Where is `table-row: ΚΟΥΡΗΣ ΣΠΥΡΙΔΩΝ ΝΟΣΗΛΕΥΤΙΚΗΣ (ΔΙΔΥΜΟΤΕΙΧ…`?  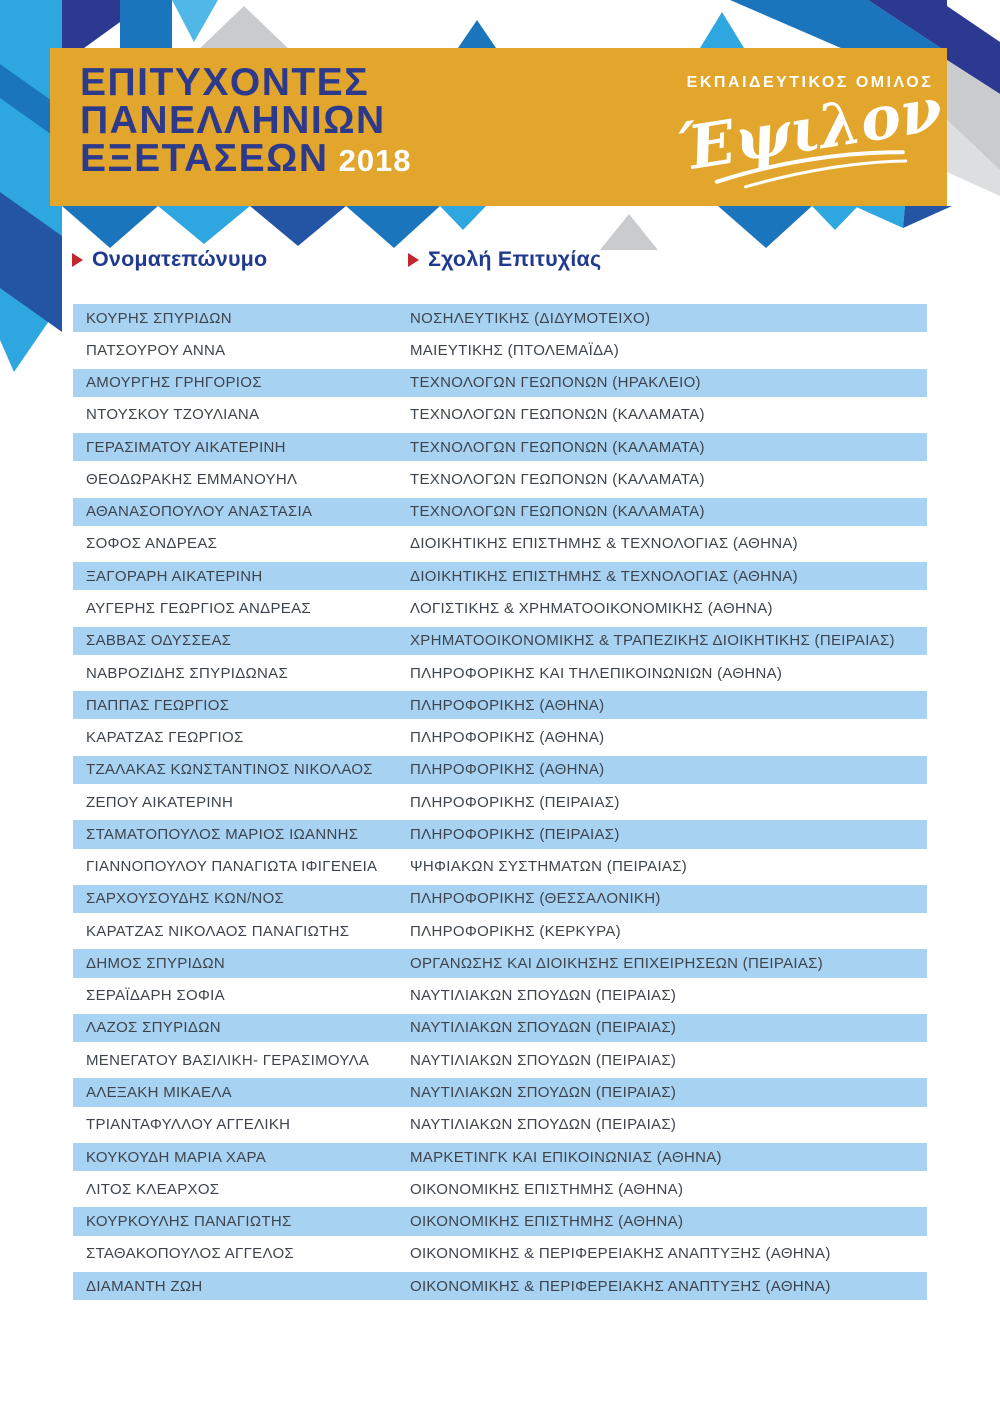 table-row: ΚΟΥΡΗΣ ΣΠΥΡΙΔΩΝ ΝΟΣΗΛΕΥΤΙΚΗΣ (ΔΙΔΥΜΟΤΕΙΧ… is located at coordinates (500, 318).